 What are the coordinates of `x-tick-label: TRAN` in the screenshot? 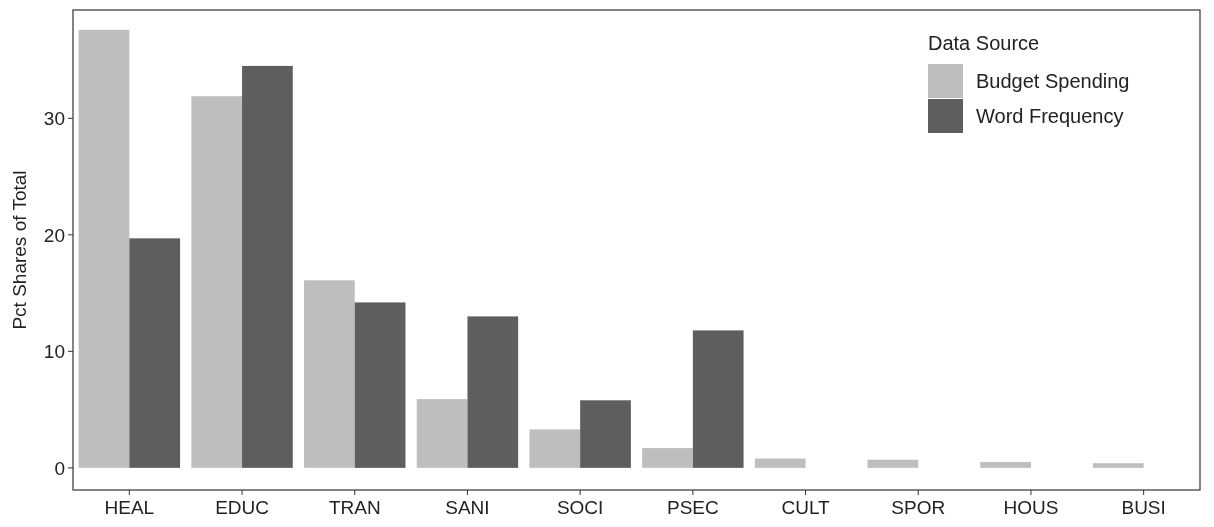 It's located at (354, 507).